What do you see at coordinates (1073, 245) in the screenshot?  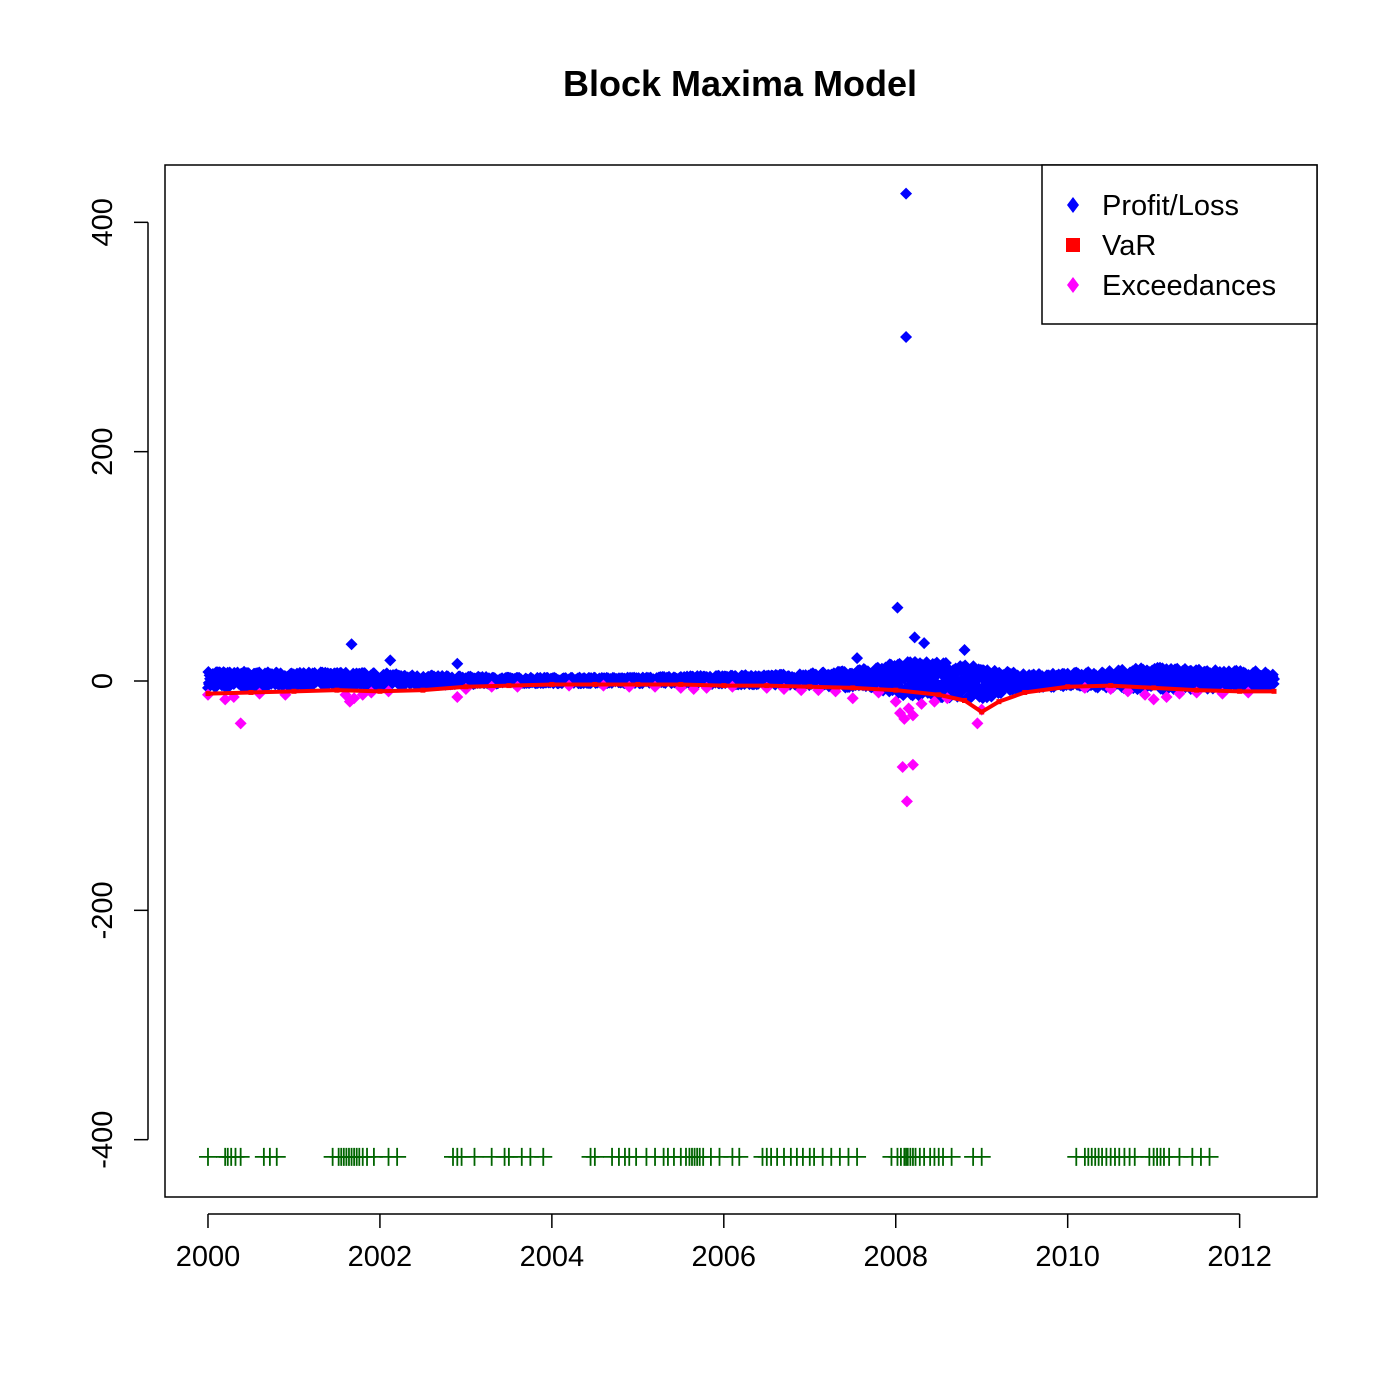 I see `legend-marker-var` at bounding box center [1073, 245].